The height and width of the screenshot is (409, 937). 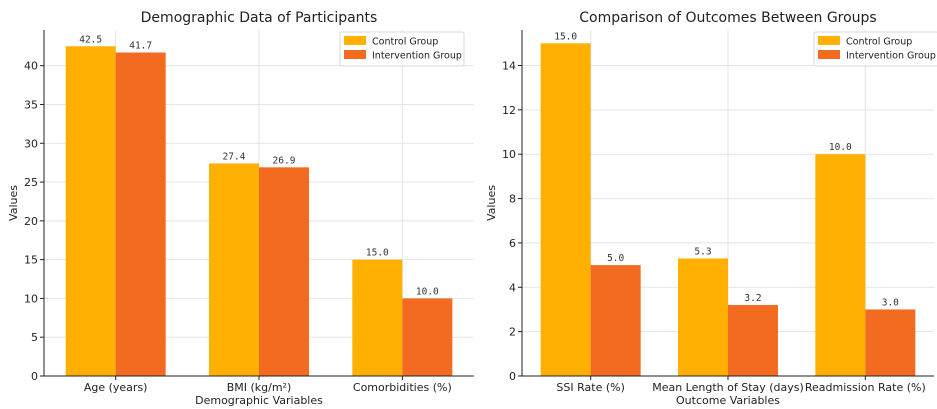 I want to click on x-tick-label: BMI (kg/m²), so click(x=259, y=387).